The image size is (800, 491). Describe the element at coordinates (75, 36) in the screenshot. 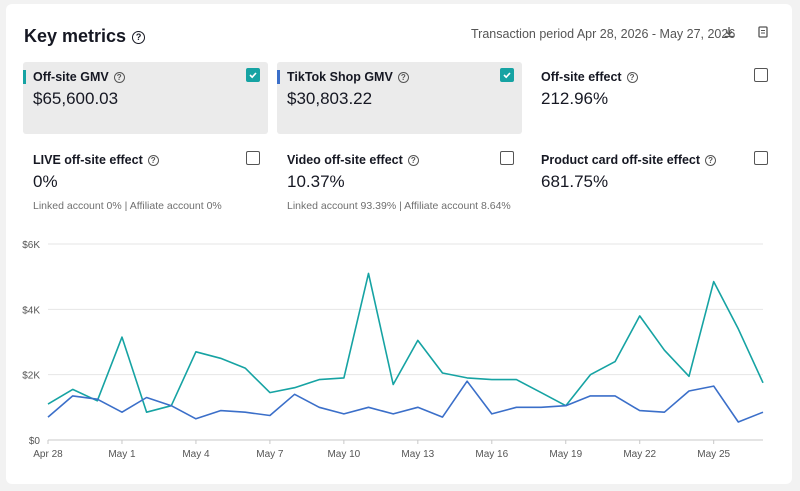

I see `page-title-text: Key metrics` at that location.